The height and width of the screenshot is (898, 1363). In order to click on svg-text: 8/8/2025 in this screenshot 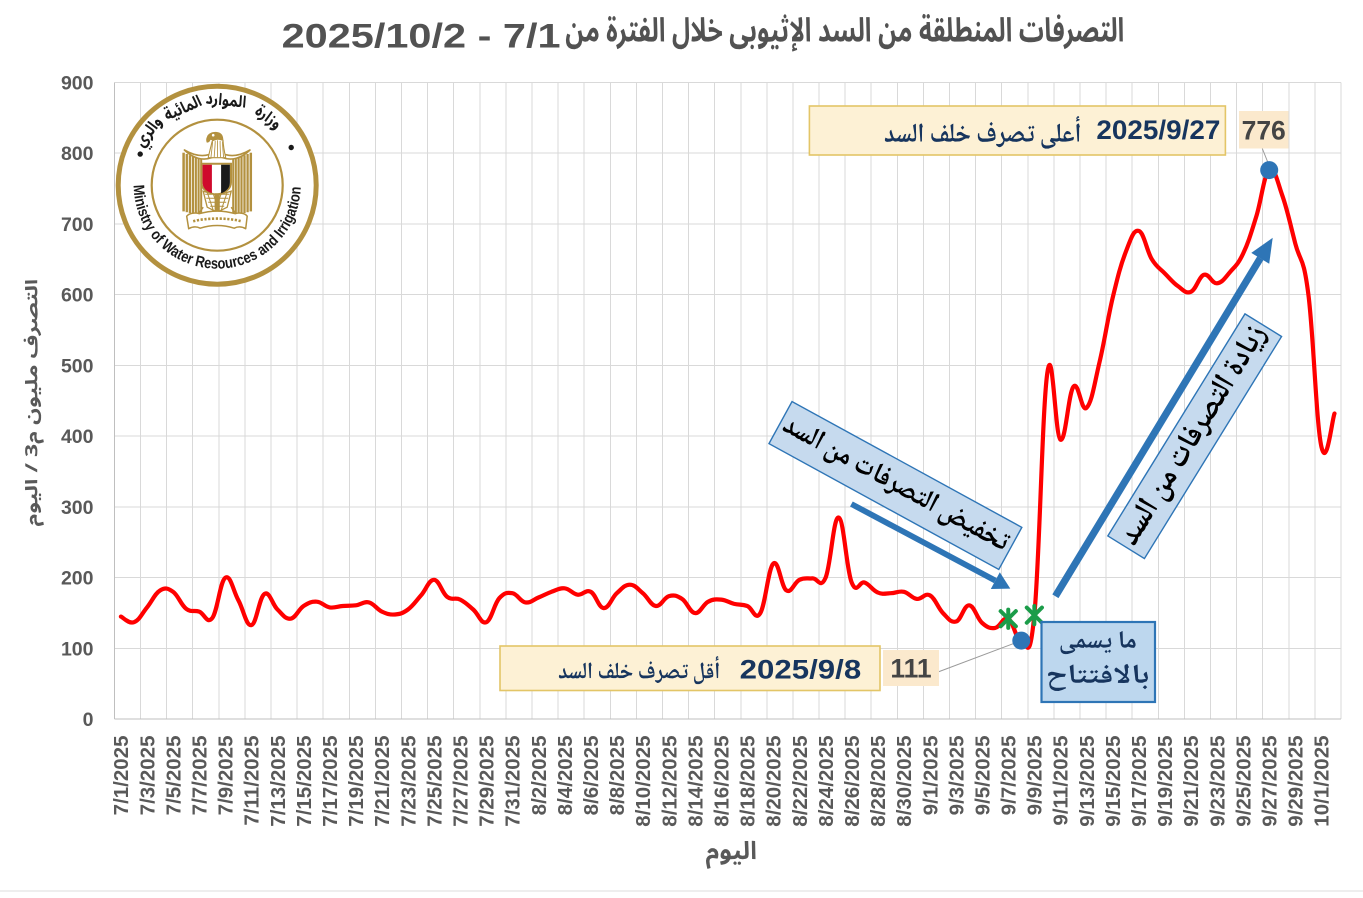, I will do `click(617, 776)`.